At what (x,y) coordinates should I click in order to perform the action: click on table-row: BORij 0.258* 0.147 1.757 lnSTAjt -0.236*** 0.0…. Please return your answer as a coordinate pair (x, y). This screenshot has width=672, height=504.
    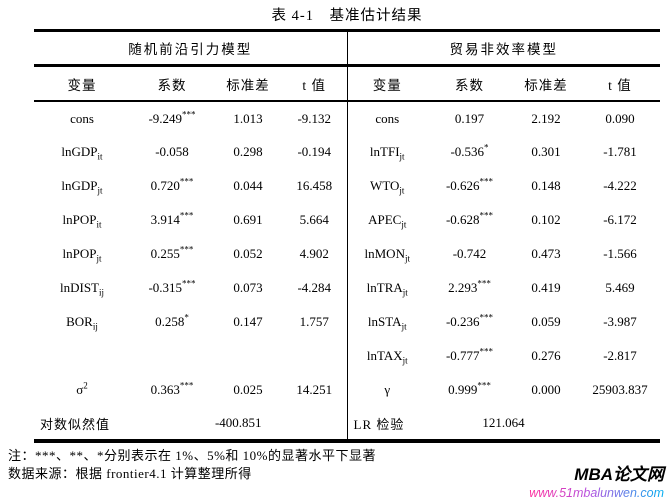
    Looking at the image, I should click on (347, 322).